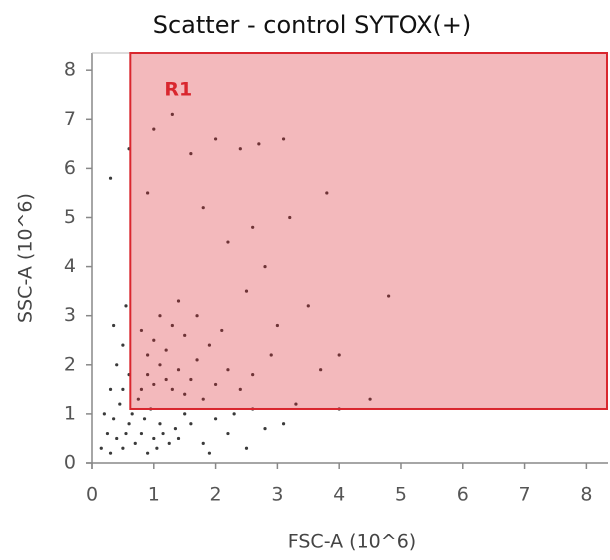 The height and width of the screenshot is (560, 610). I want to click on x-tick-label: 5, so click(401, 495).